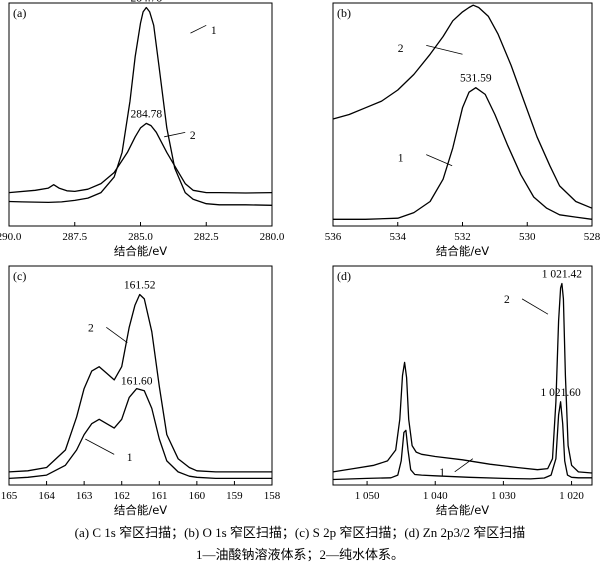 The height and width of the screenshot is (567, 600). Describe the element at coordinates (367, 496) in the screenshot. I see `x-tick-label: 1 050` at that location.